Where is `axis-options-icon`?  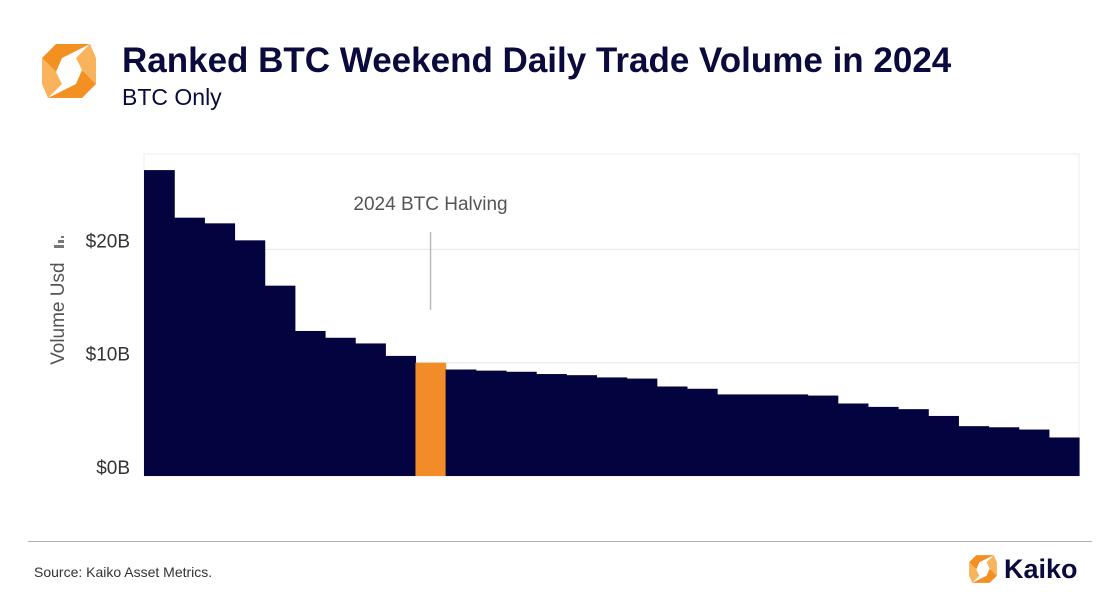
axis-options-icon is located at coordinates (58, 242).